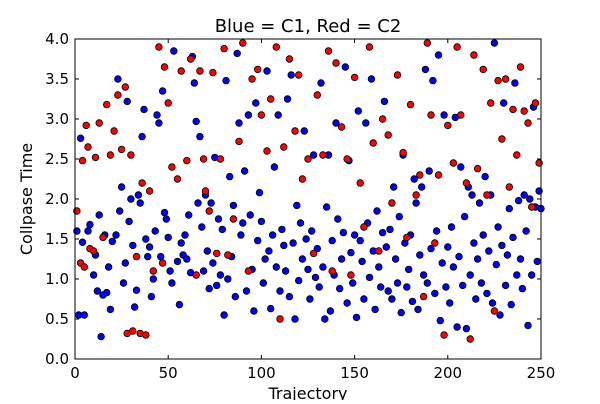 This screenshot has height=404, width=600. What do you see at coordinates (261, 373) in the screenshot?
I see `x-tick-label-2: 100` at bounding box center [261, 373].